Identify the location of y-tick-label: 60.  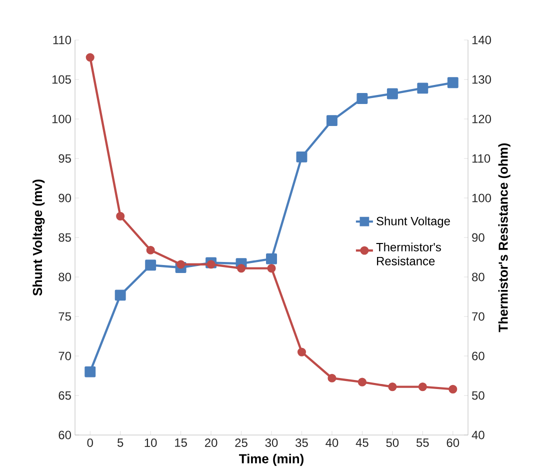
(65, 435).